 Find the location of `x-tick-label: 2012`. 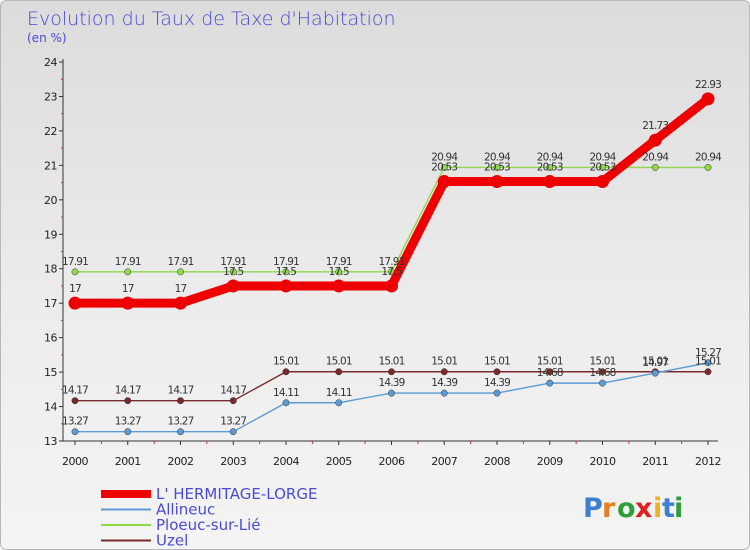

x-tick-label: 2012 is located at coordinates (708, 461).